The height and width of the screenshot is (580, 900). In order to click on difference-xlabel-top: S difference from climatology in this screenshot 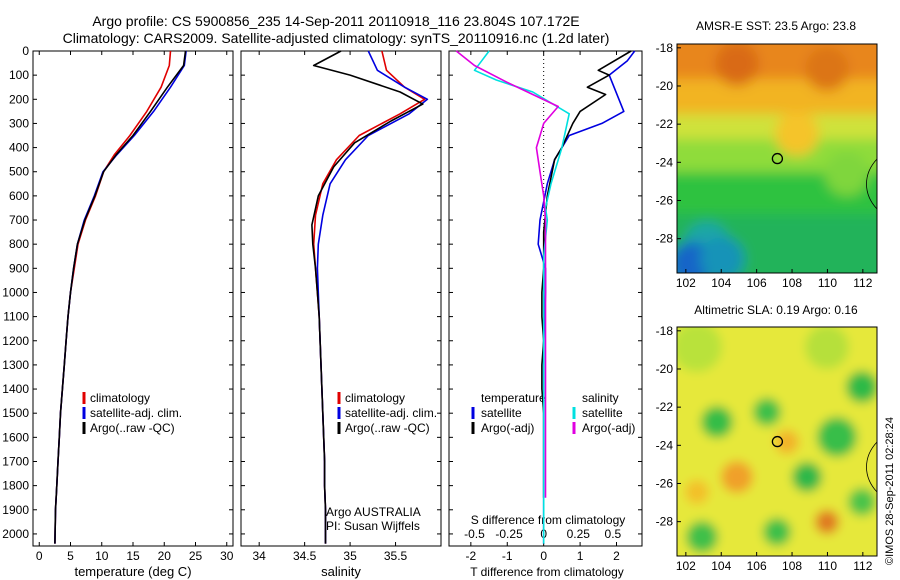, I will do `click(548, 520)`.